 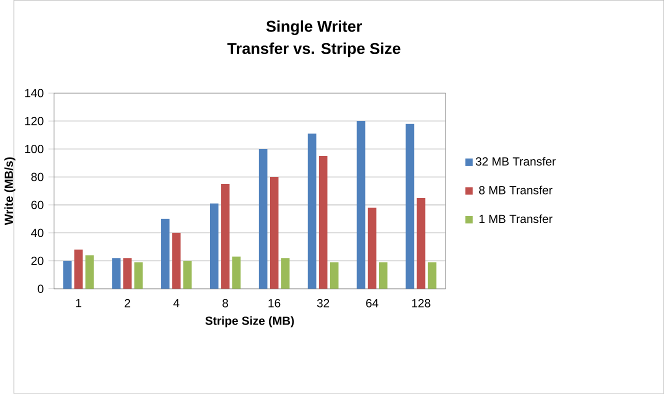 What do you see at coordinates (323, 303) in the screenshot?
I see `x-tick-label: 32` at bounding box center [323, 303].